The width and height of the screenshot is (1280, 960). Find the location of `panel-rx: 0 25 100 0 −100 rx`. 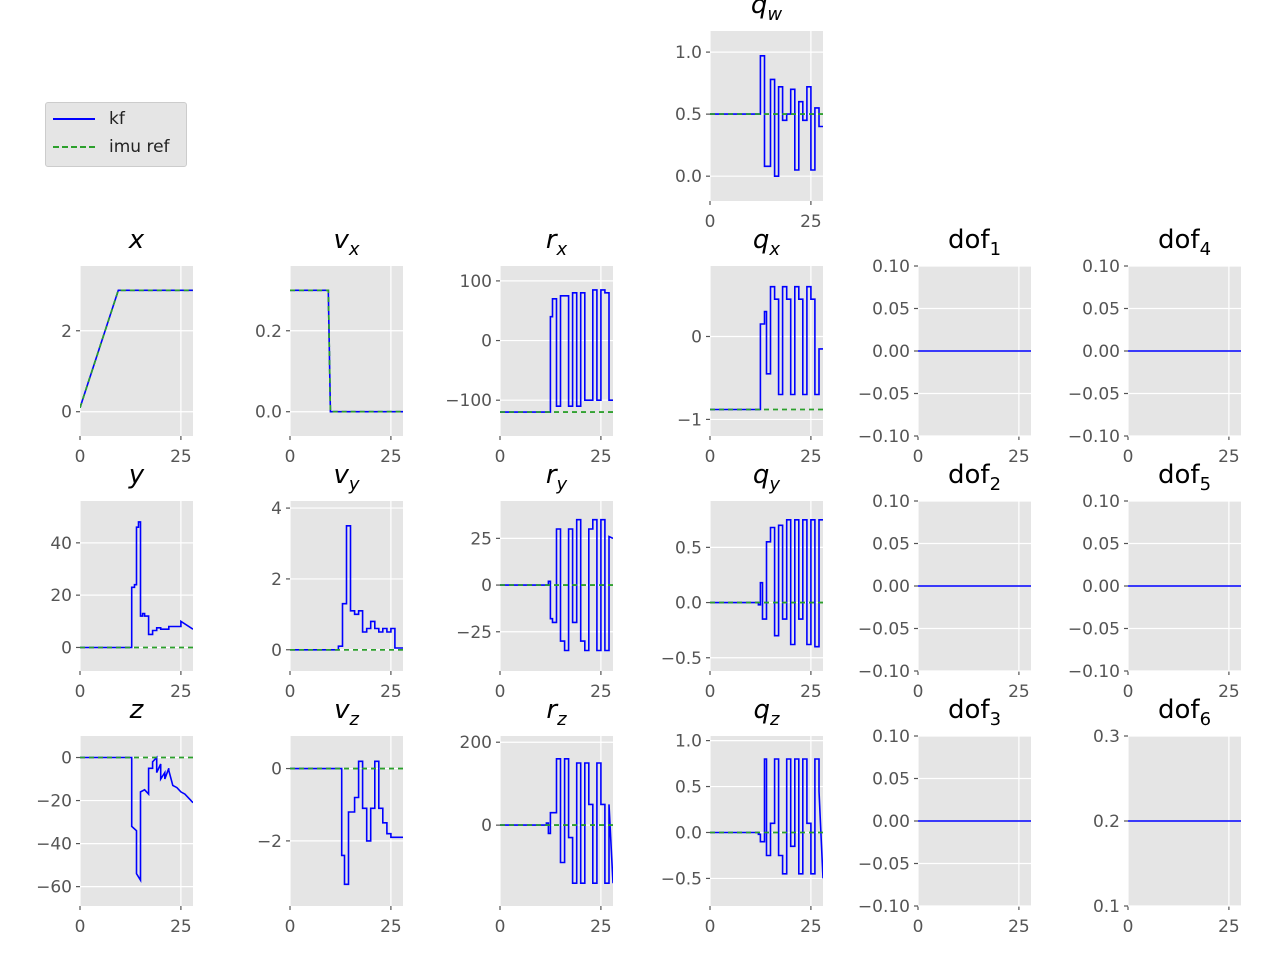

panel-rx: 0 25 100 0 −100 rx is located at coordinates (529, 346).